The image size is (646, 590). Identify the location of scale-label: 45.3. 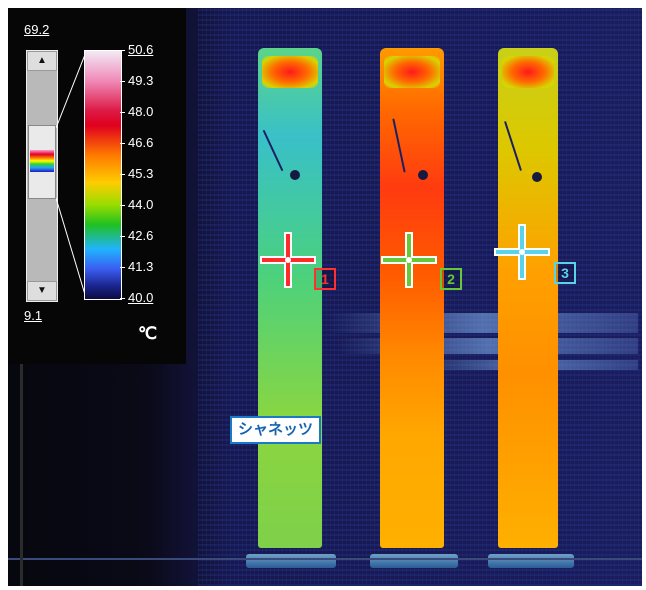
(141, 173).